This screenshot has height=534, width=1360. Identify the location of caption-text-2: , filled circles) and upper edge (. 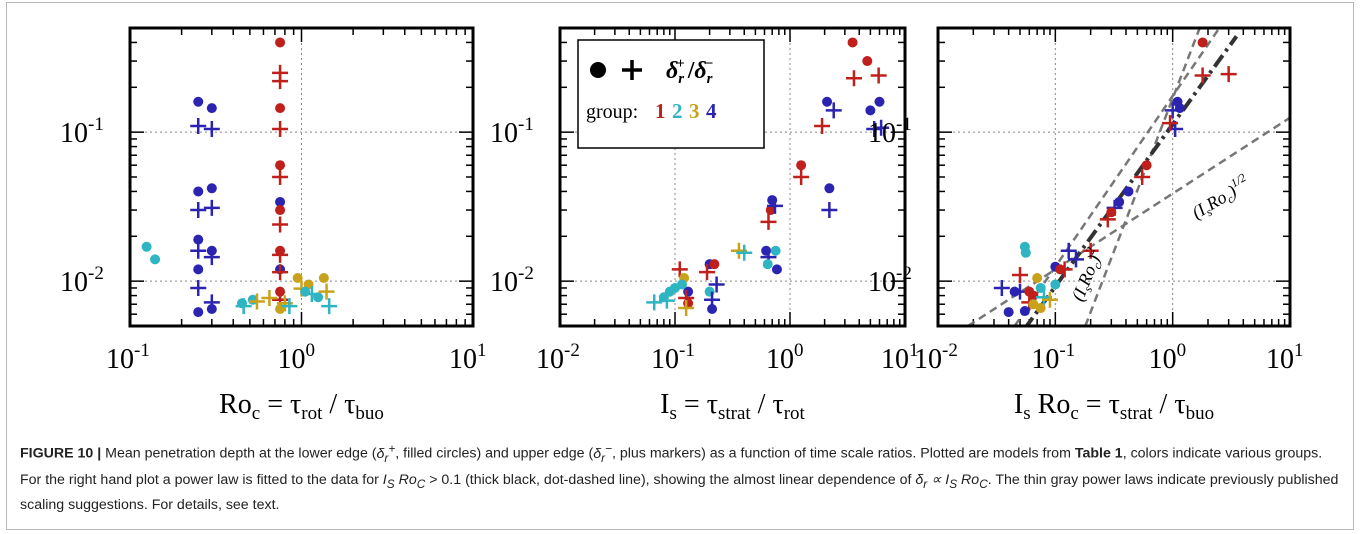
(494, 453).